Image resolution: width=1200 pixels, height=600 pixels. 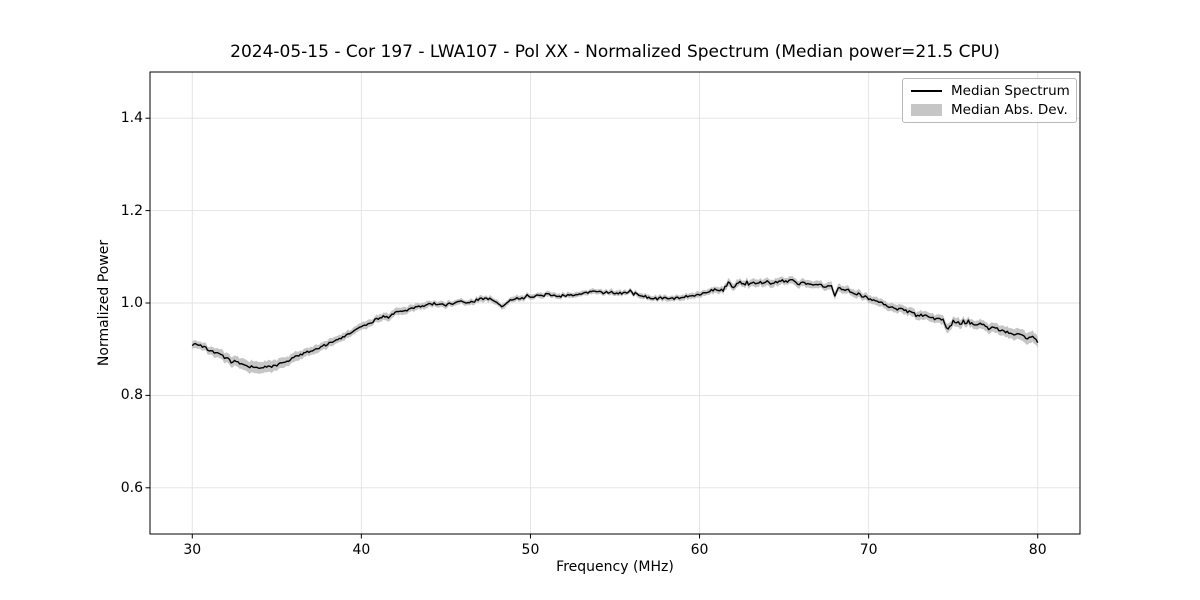 I want to click on legend-entry-median-spectrum: Median Spectrum, so click(x=990, y=91).